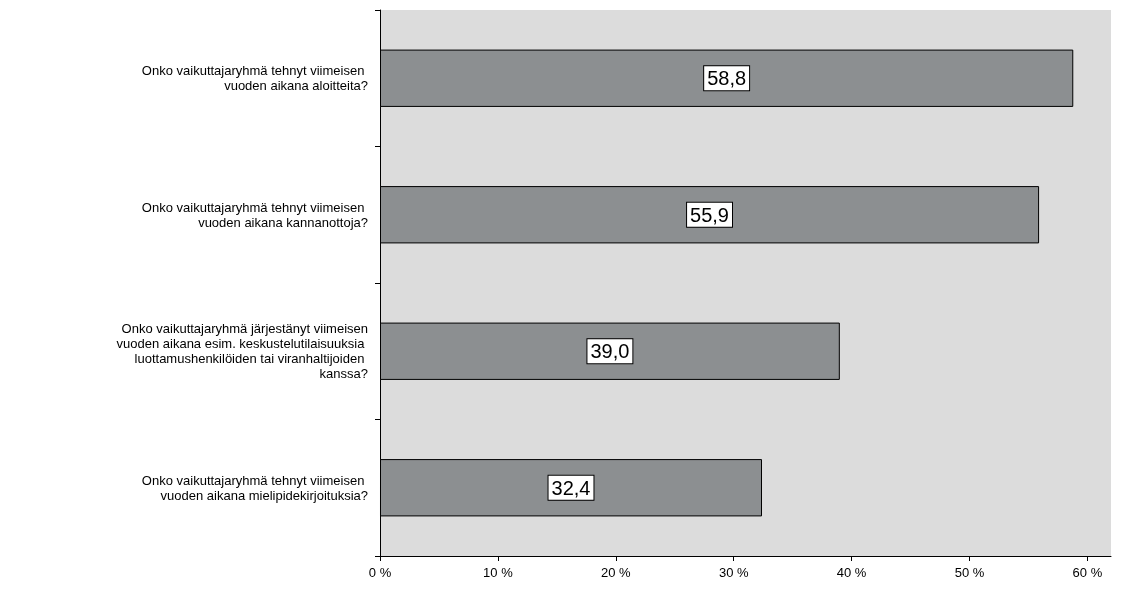 This screenshot has height=601, width=1125. What do you see at coordinates (710, 214) in the screenshot?
I see `data-label: 55,9` at bounding box center [710, 214].